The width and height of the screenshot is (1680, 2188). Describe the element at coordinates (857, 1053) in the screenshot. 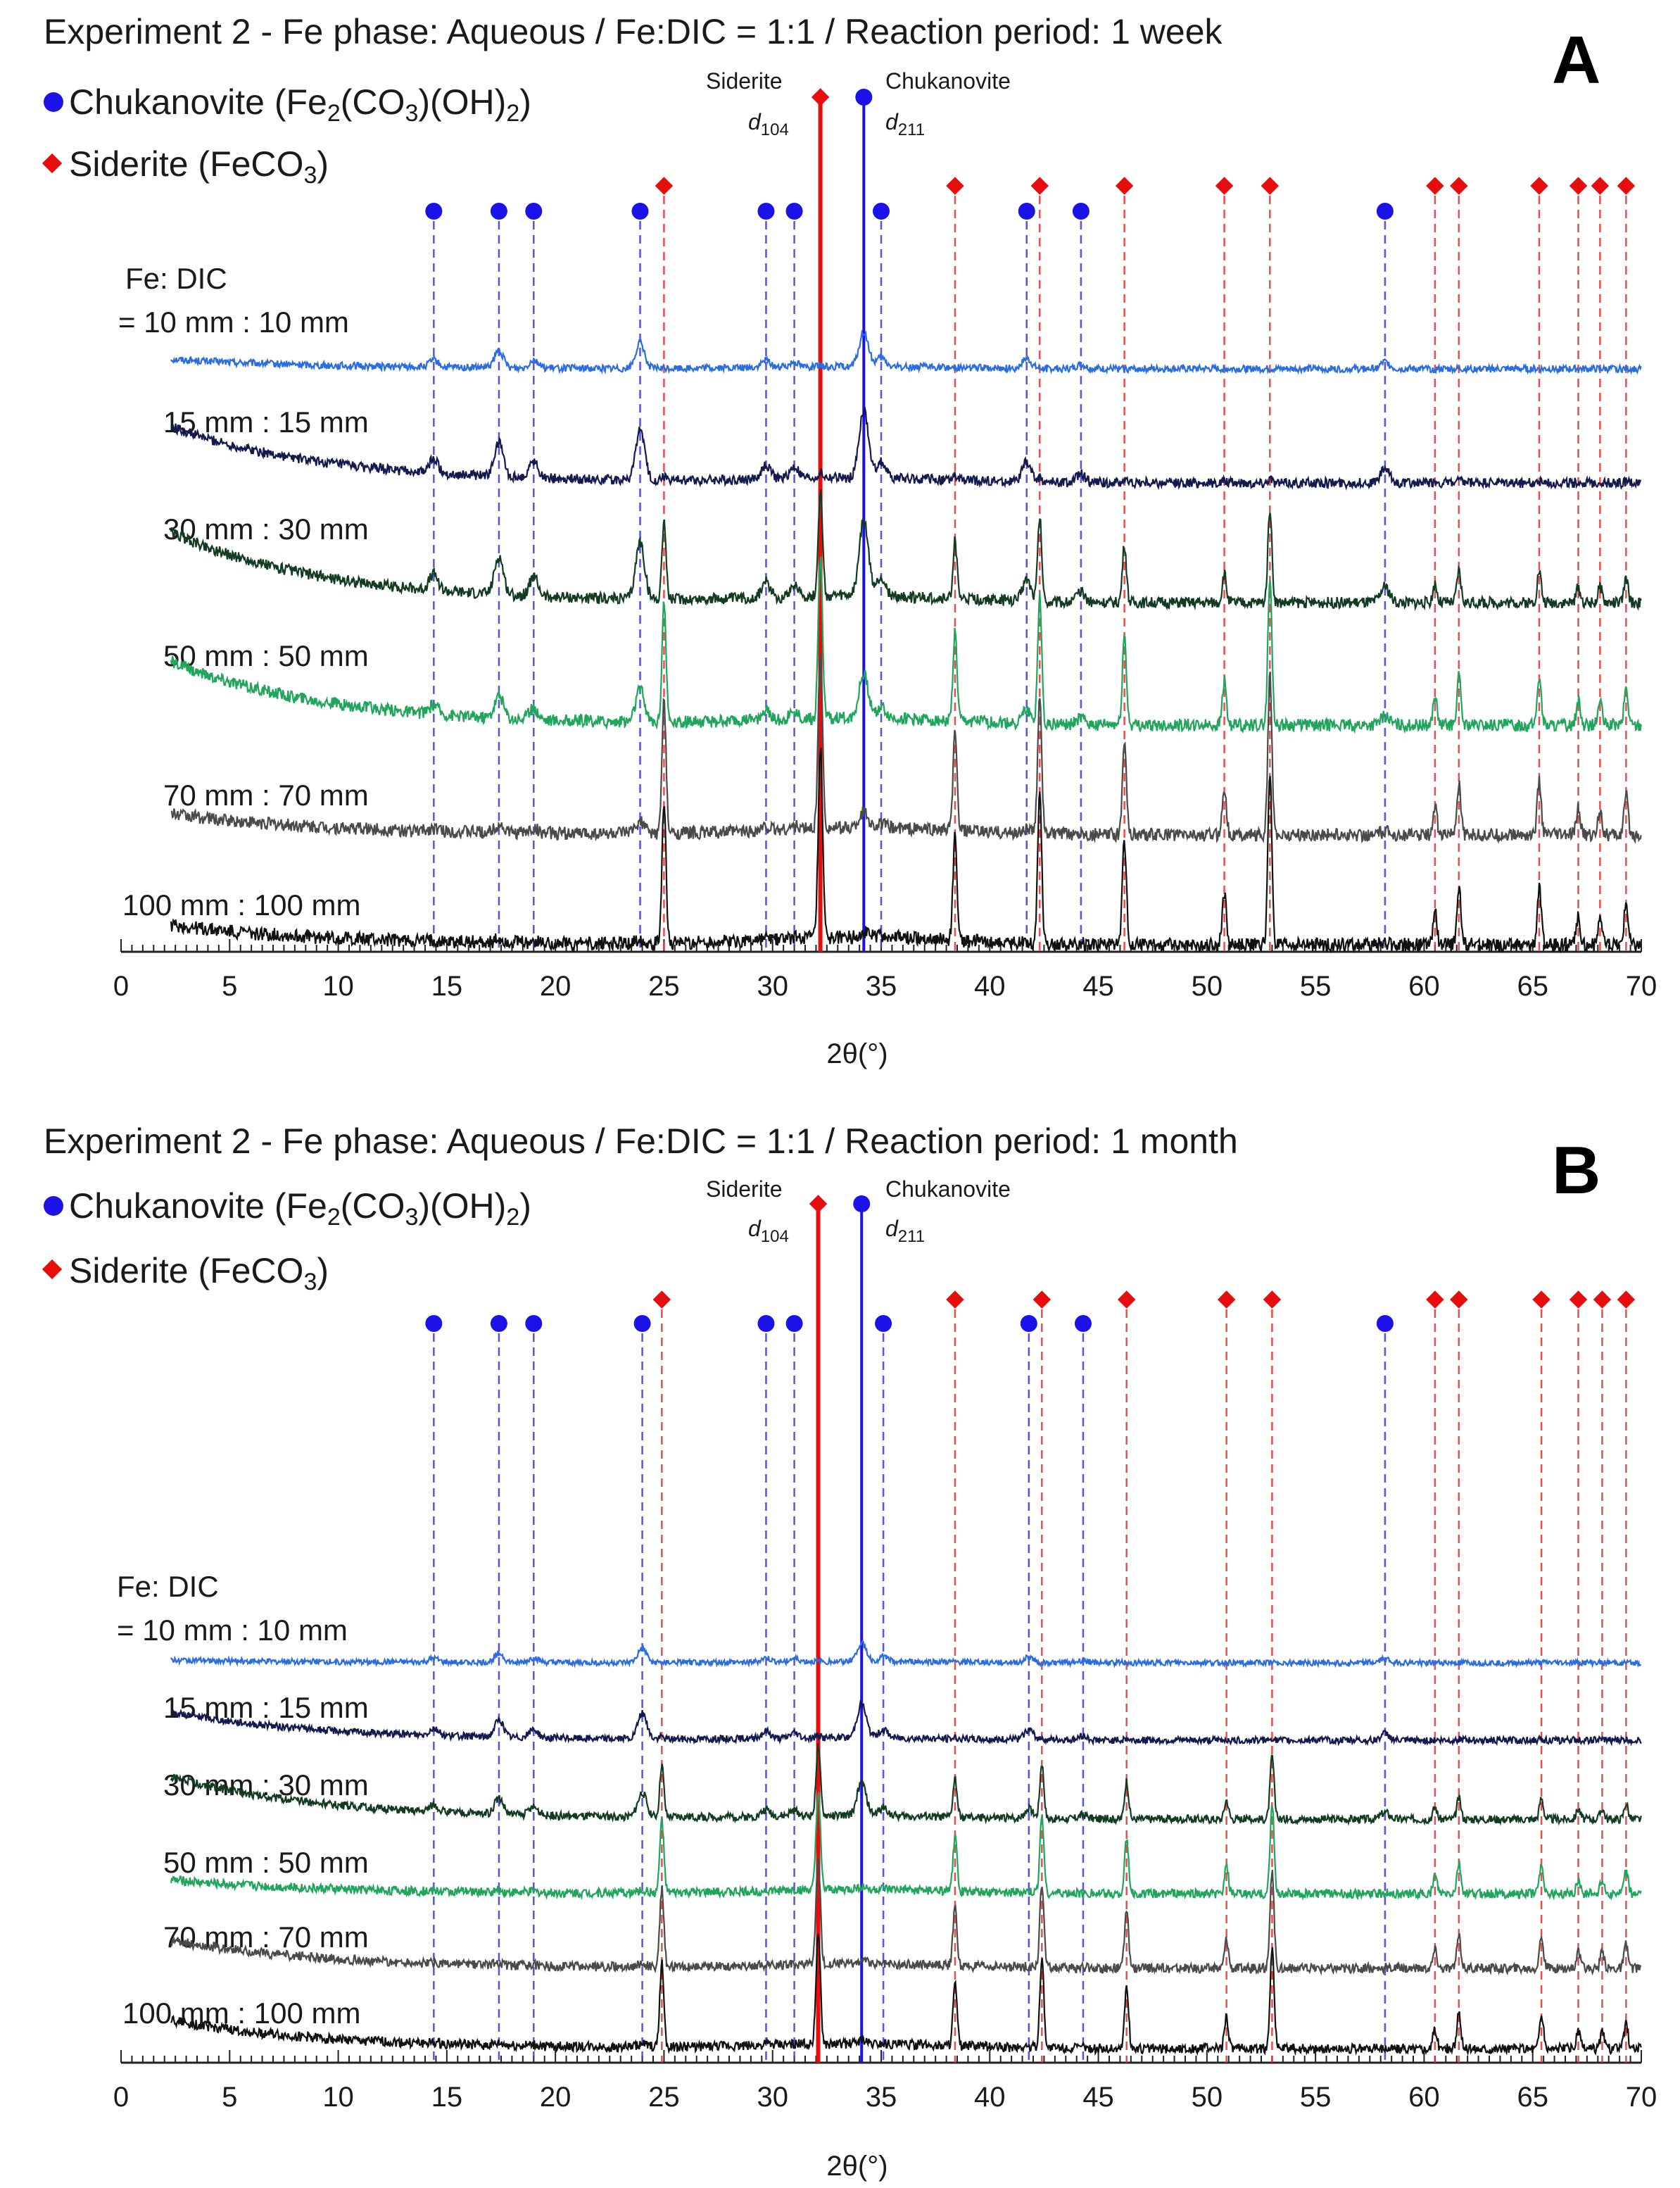

I see `x-axis-label: 2θ(°)` at that location.